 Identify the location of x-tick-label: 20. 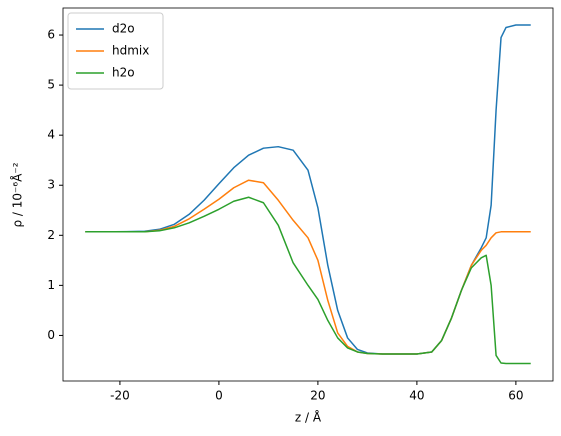
(317, 396).